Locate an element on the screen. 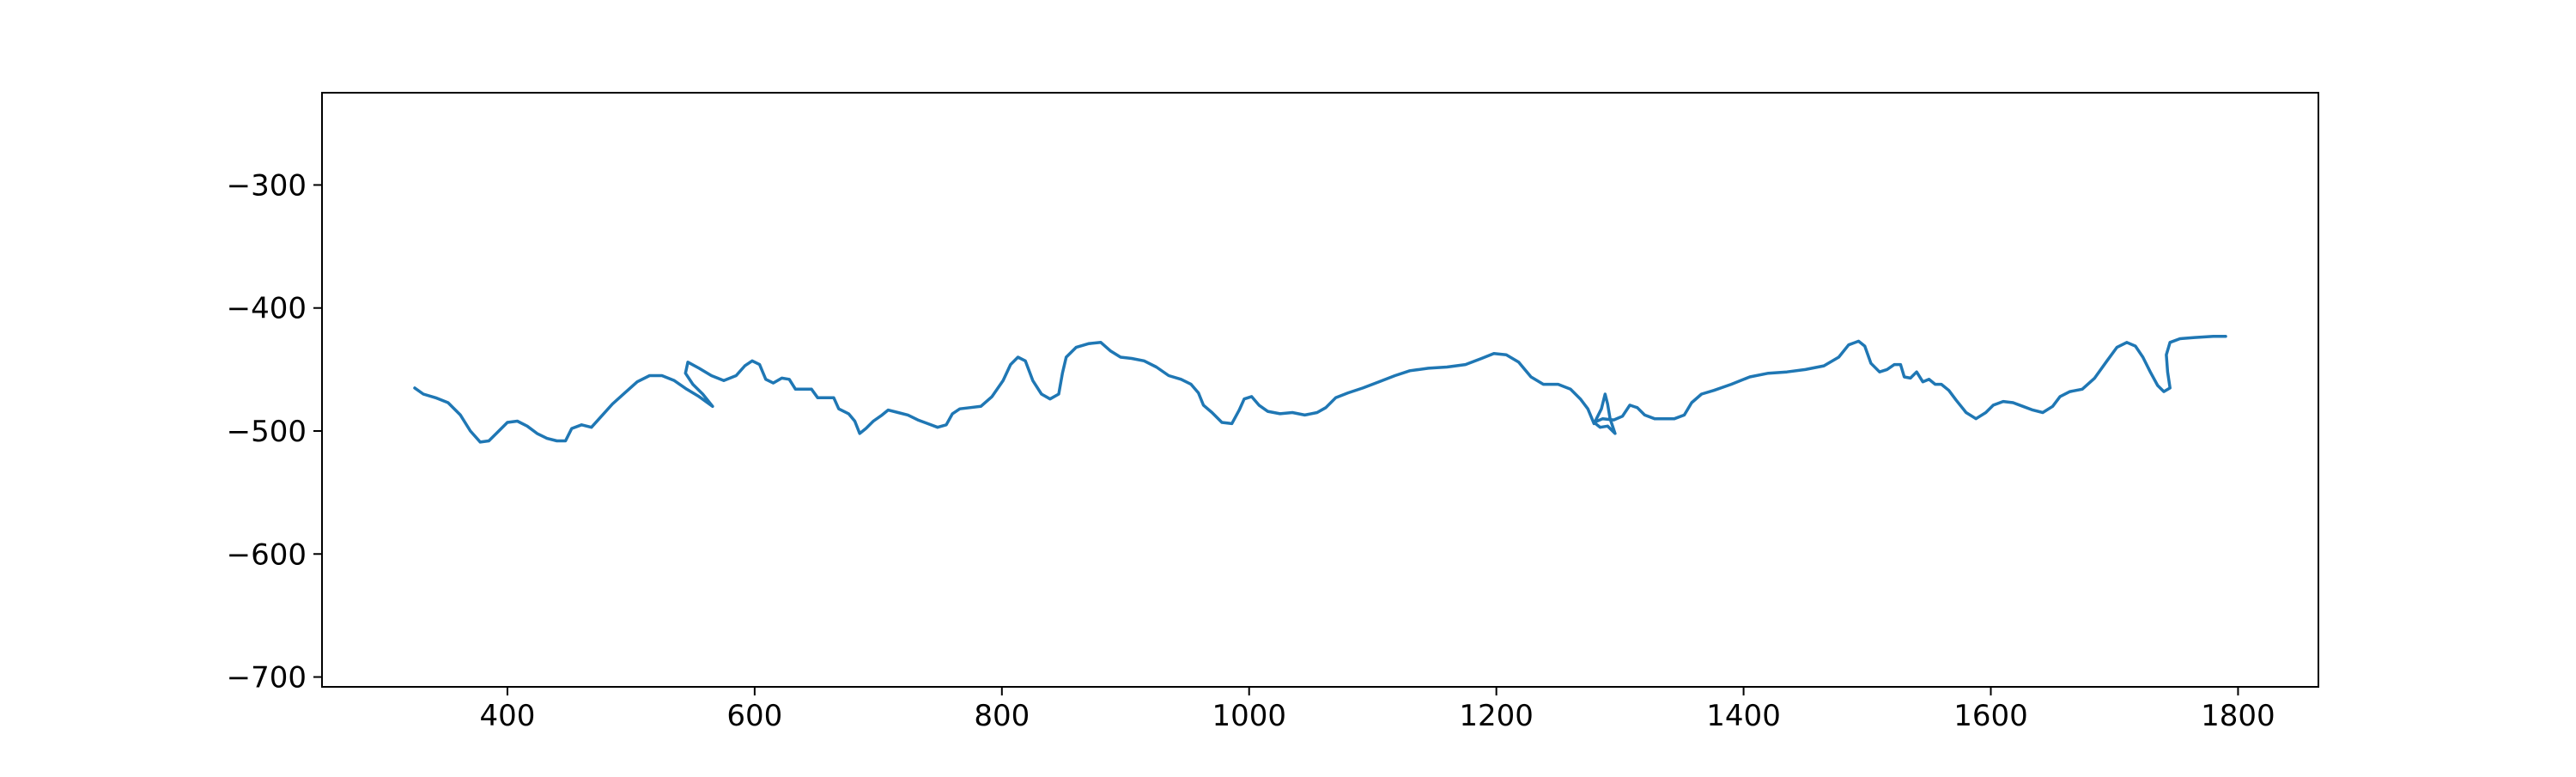  x-tick-label: 1400 is located at coordinates (1744, 716).